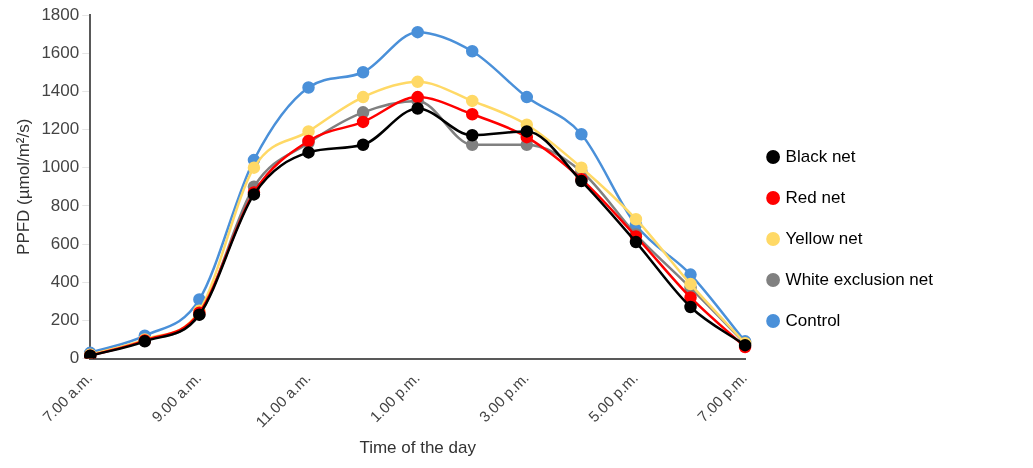  Describe the element at coordinates (74, 358) in the screenshot. I see `y-tick-label: 0` at that location.